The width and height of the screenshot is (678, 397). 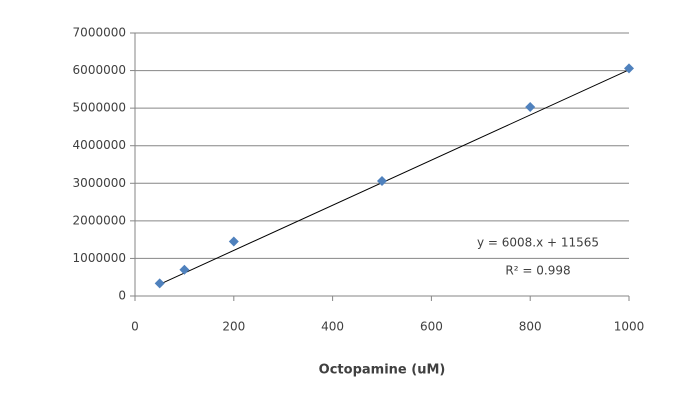 What do you see at coordinates (135, 327) in the screenshot?
I see `x-tick-label: 0` at bounding box center [135, 327].